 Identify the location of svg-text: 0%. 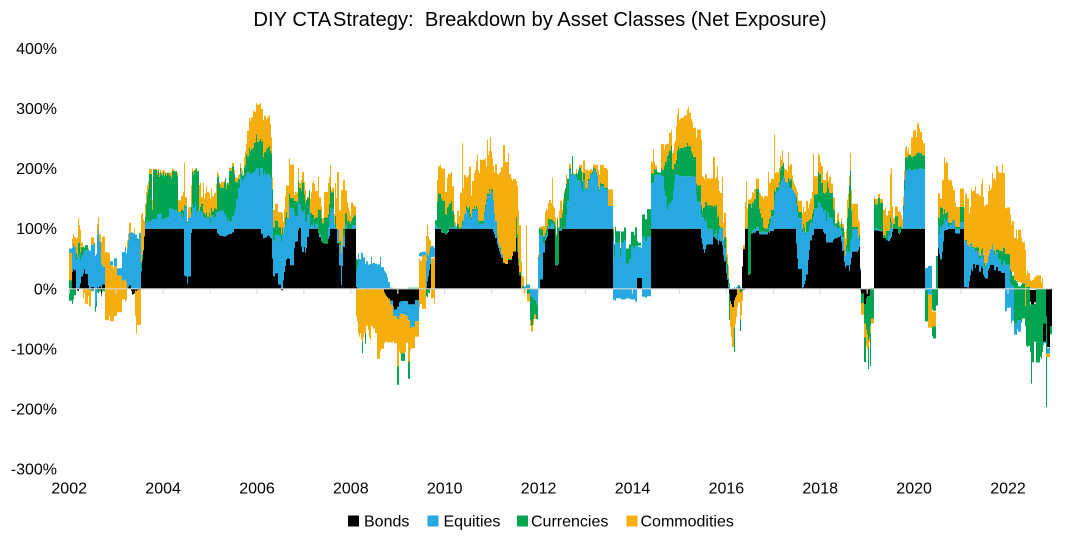
(45, 289).